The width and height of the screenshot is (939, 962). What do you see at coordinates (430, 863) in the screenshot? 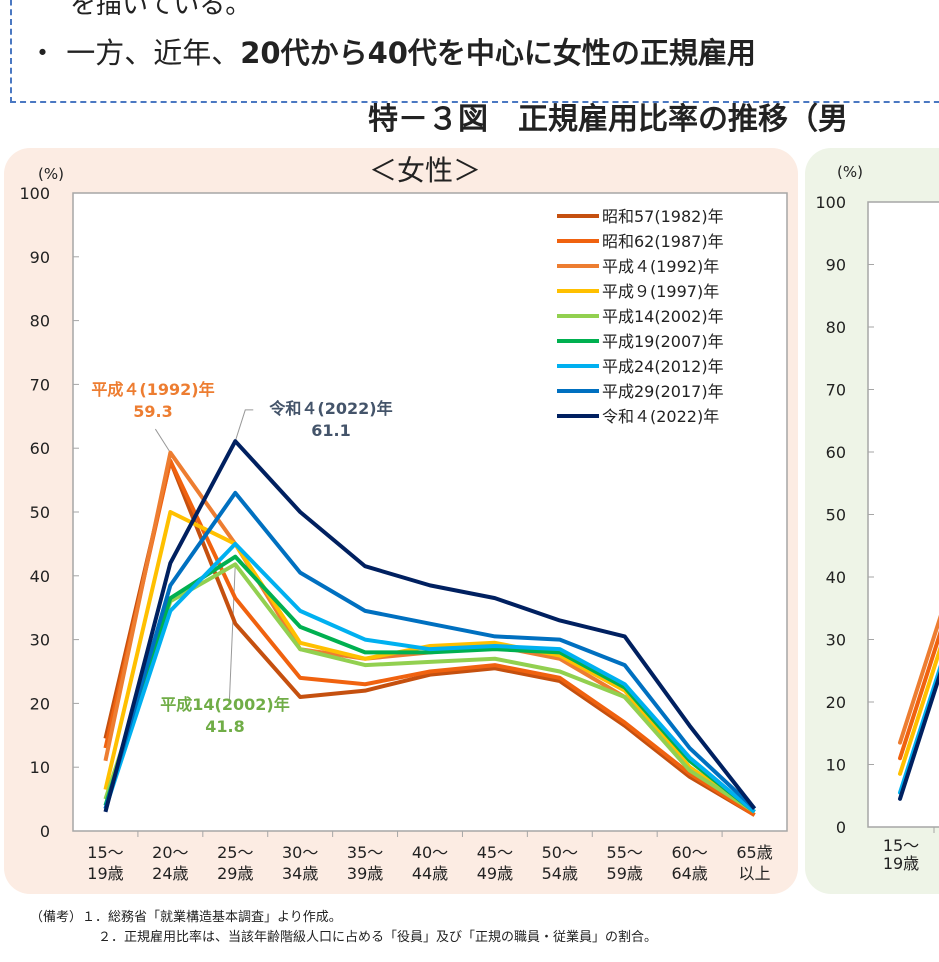
I see `x-tick-label: 40～ 44歳` at bounding box center [430, 863].